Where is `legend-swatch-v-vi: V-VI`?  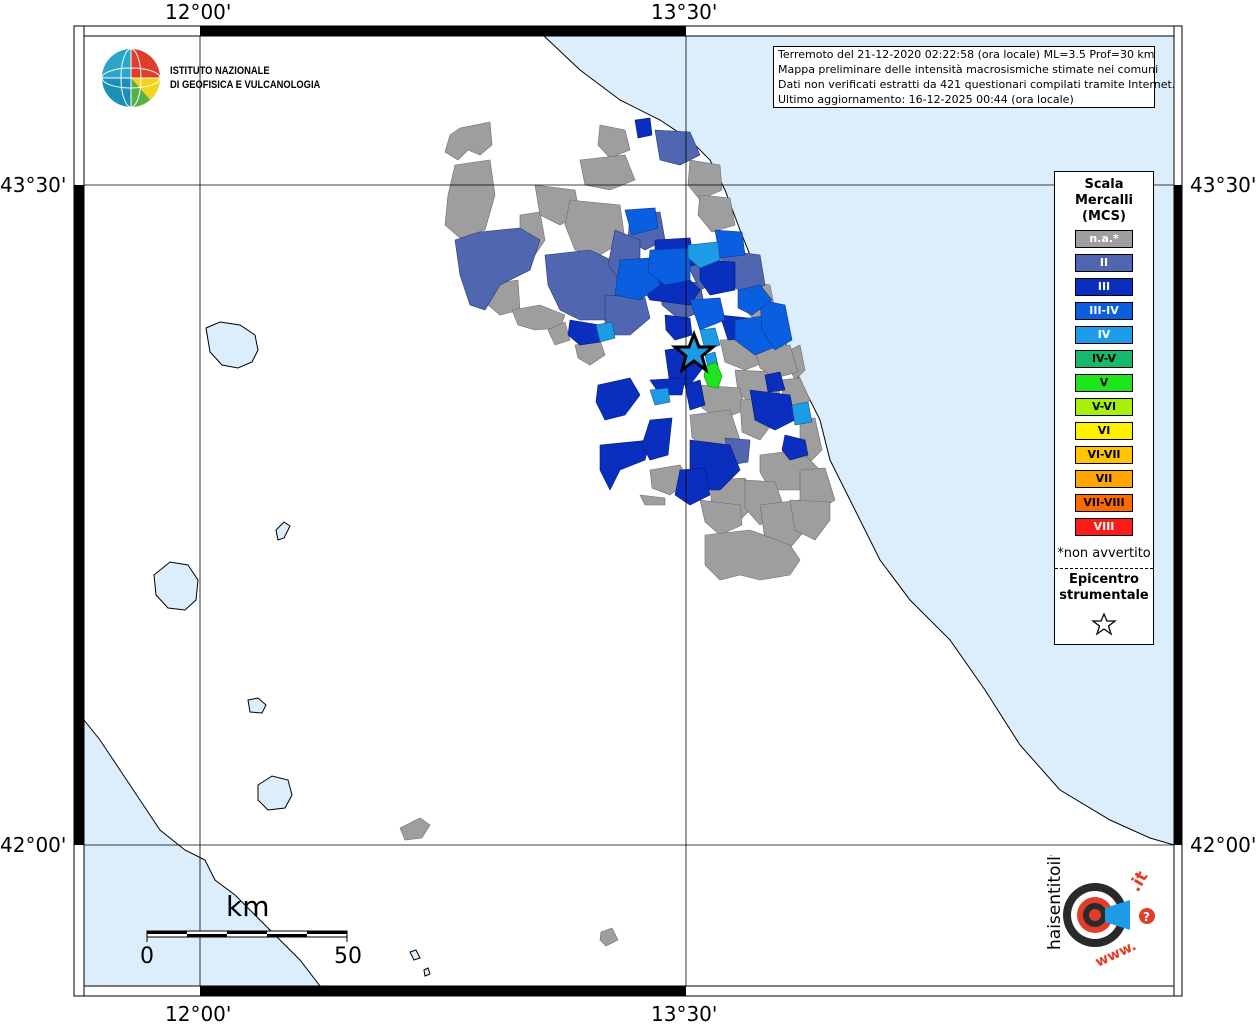
legend-swatch-v-vi: V-VI is located at coordinates (1104, 407).